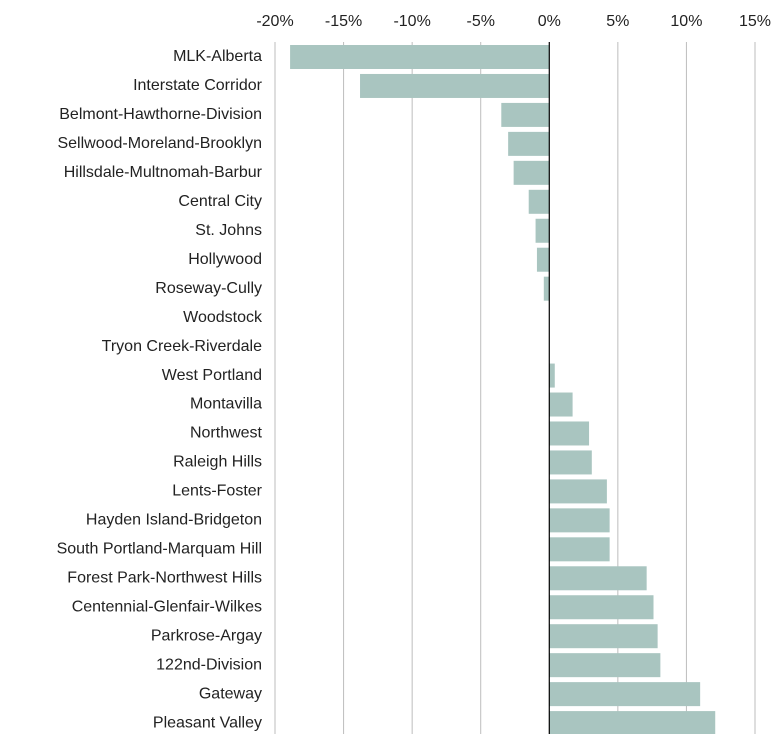 Image resolution: width=775 pixels, height=734 pixels. I want to click on category-label: Interstate Corridor, so click(198, 85).